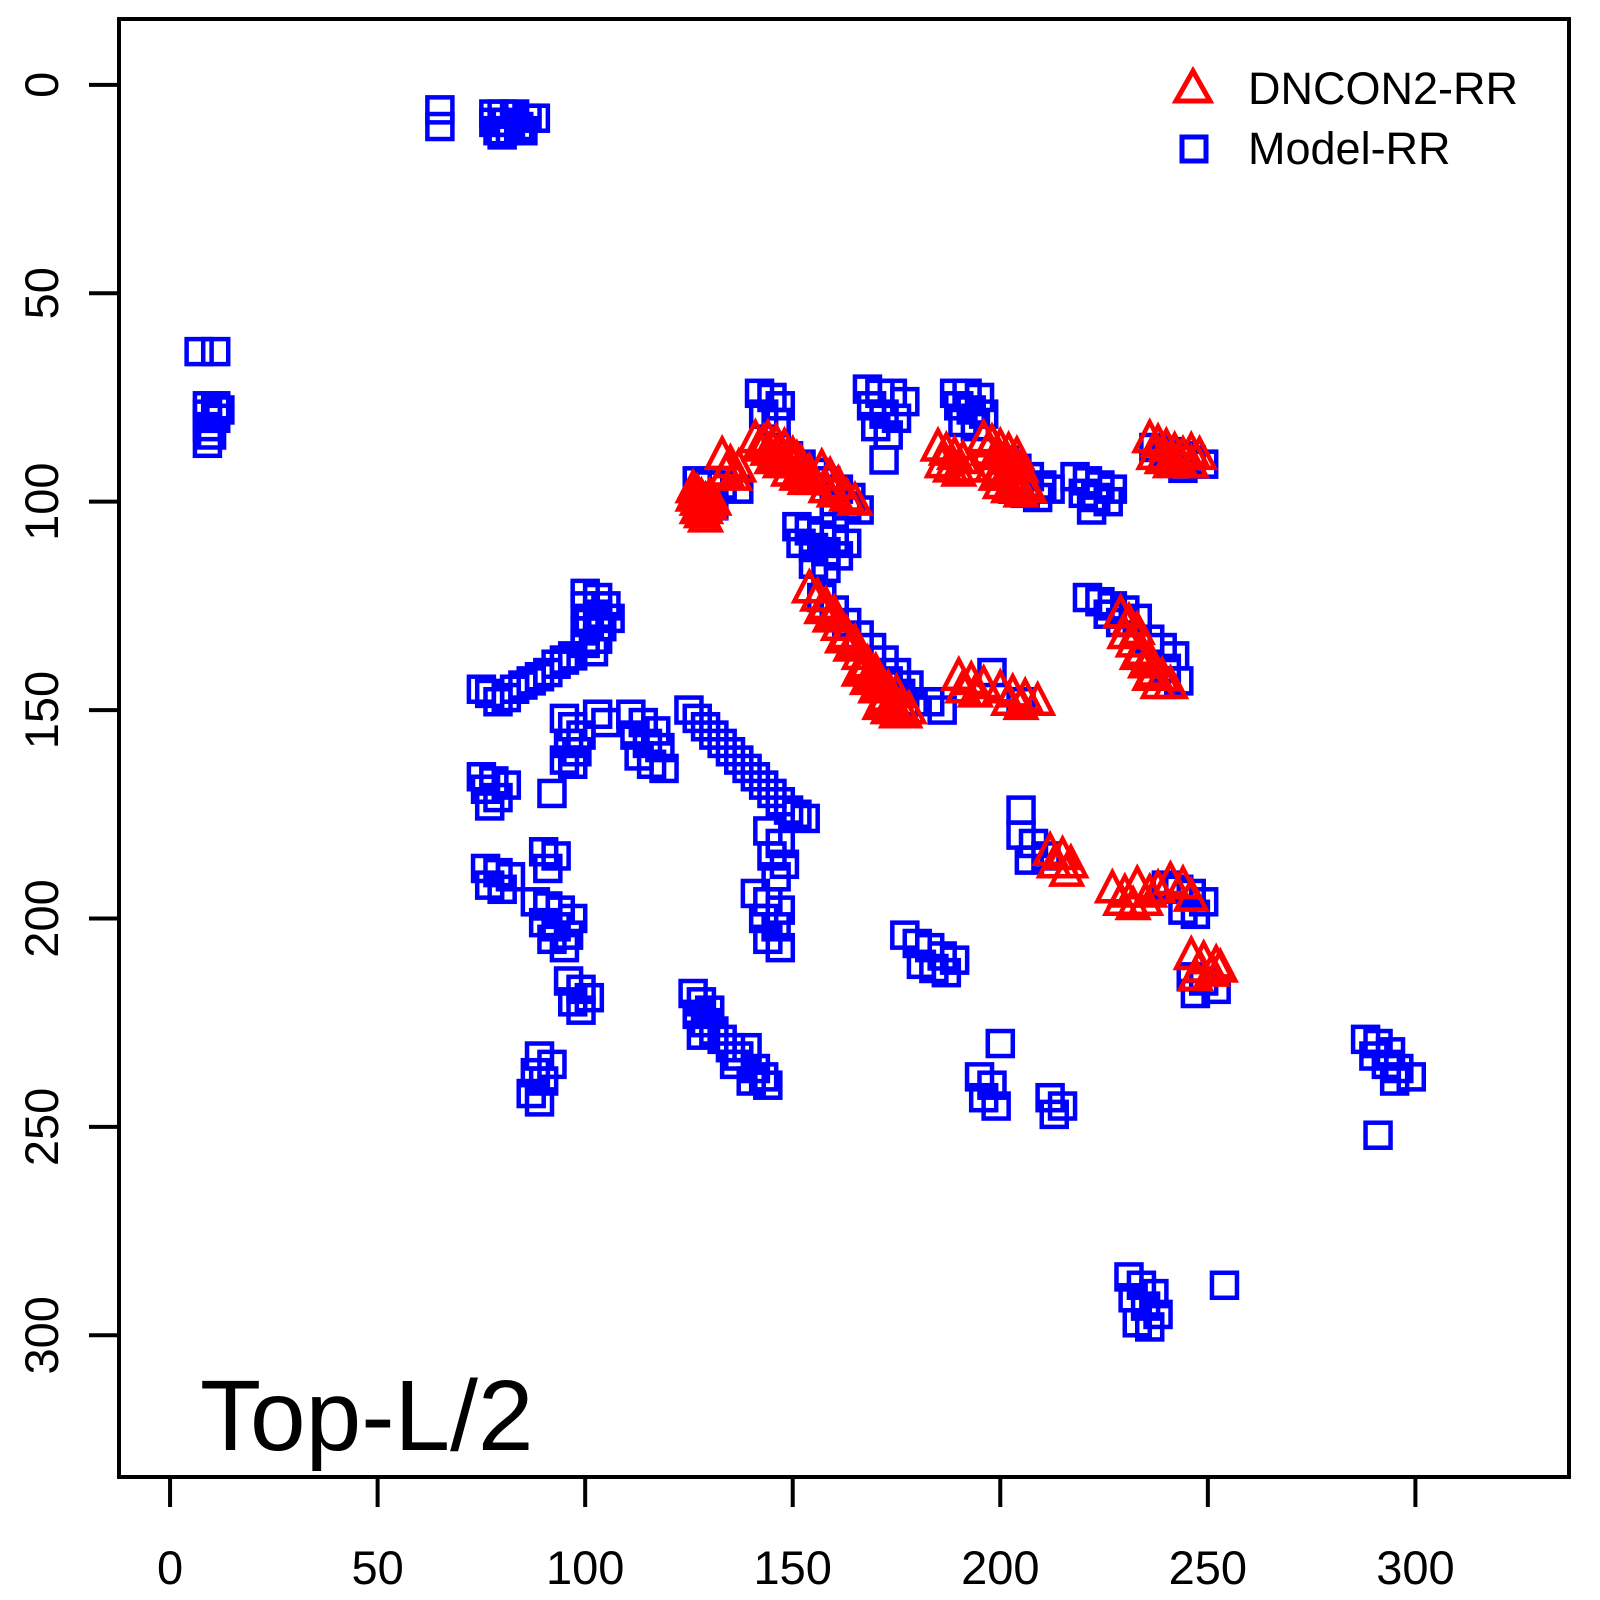 This screenshot has height=1600, width=1600. Describe the element at coordinates (41, 1335) in the screenshot. I see `y-tick-label: 300` at that location.